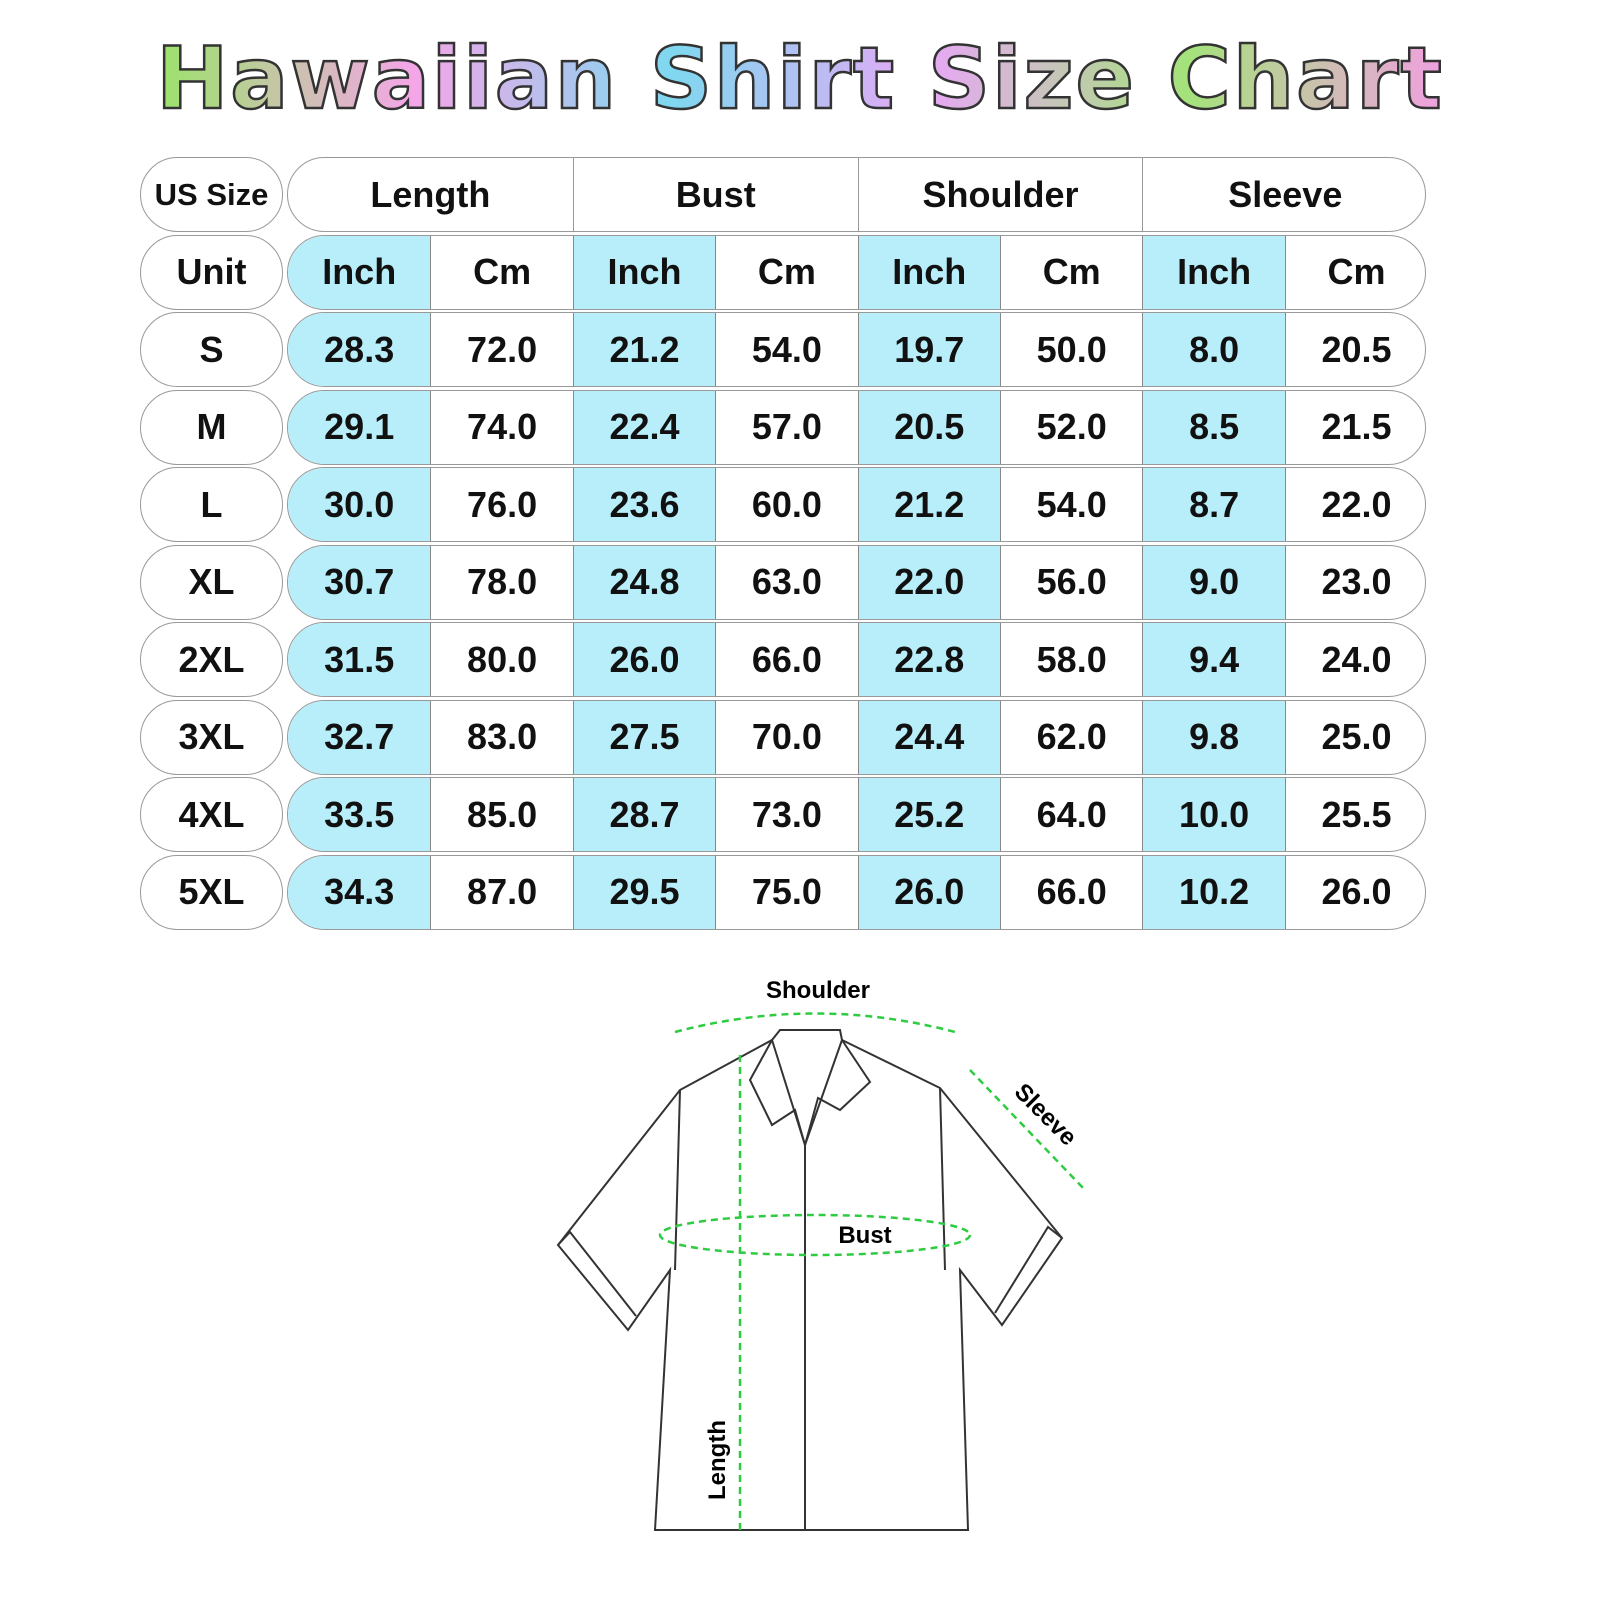 The height and width of the screenshot is (1600, 1600). I want to click on value-cell: 62.0, so click(1071, 737).